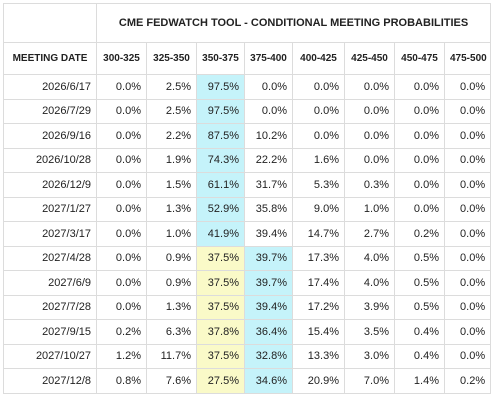  I want to click on column-header: 325-350, so click(171, 58).